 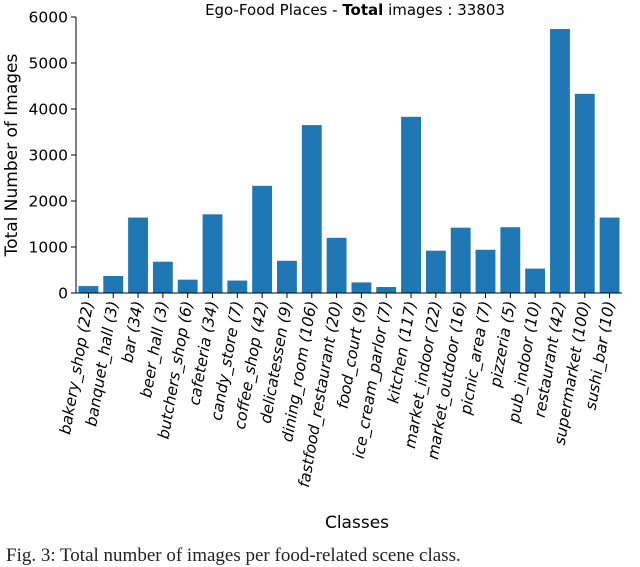 What do you see at coordinates (435, 271) in the screenshot?
I see `bar-market-indoor` at bounding box center [435, 271].